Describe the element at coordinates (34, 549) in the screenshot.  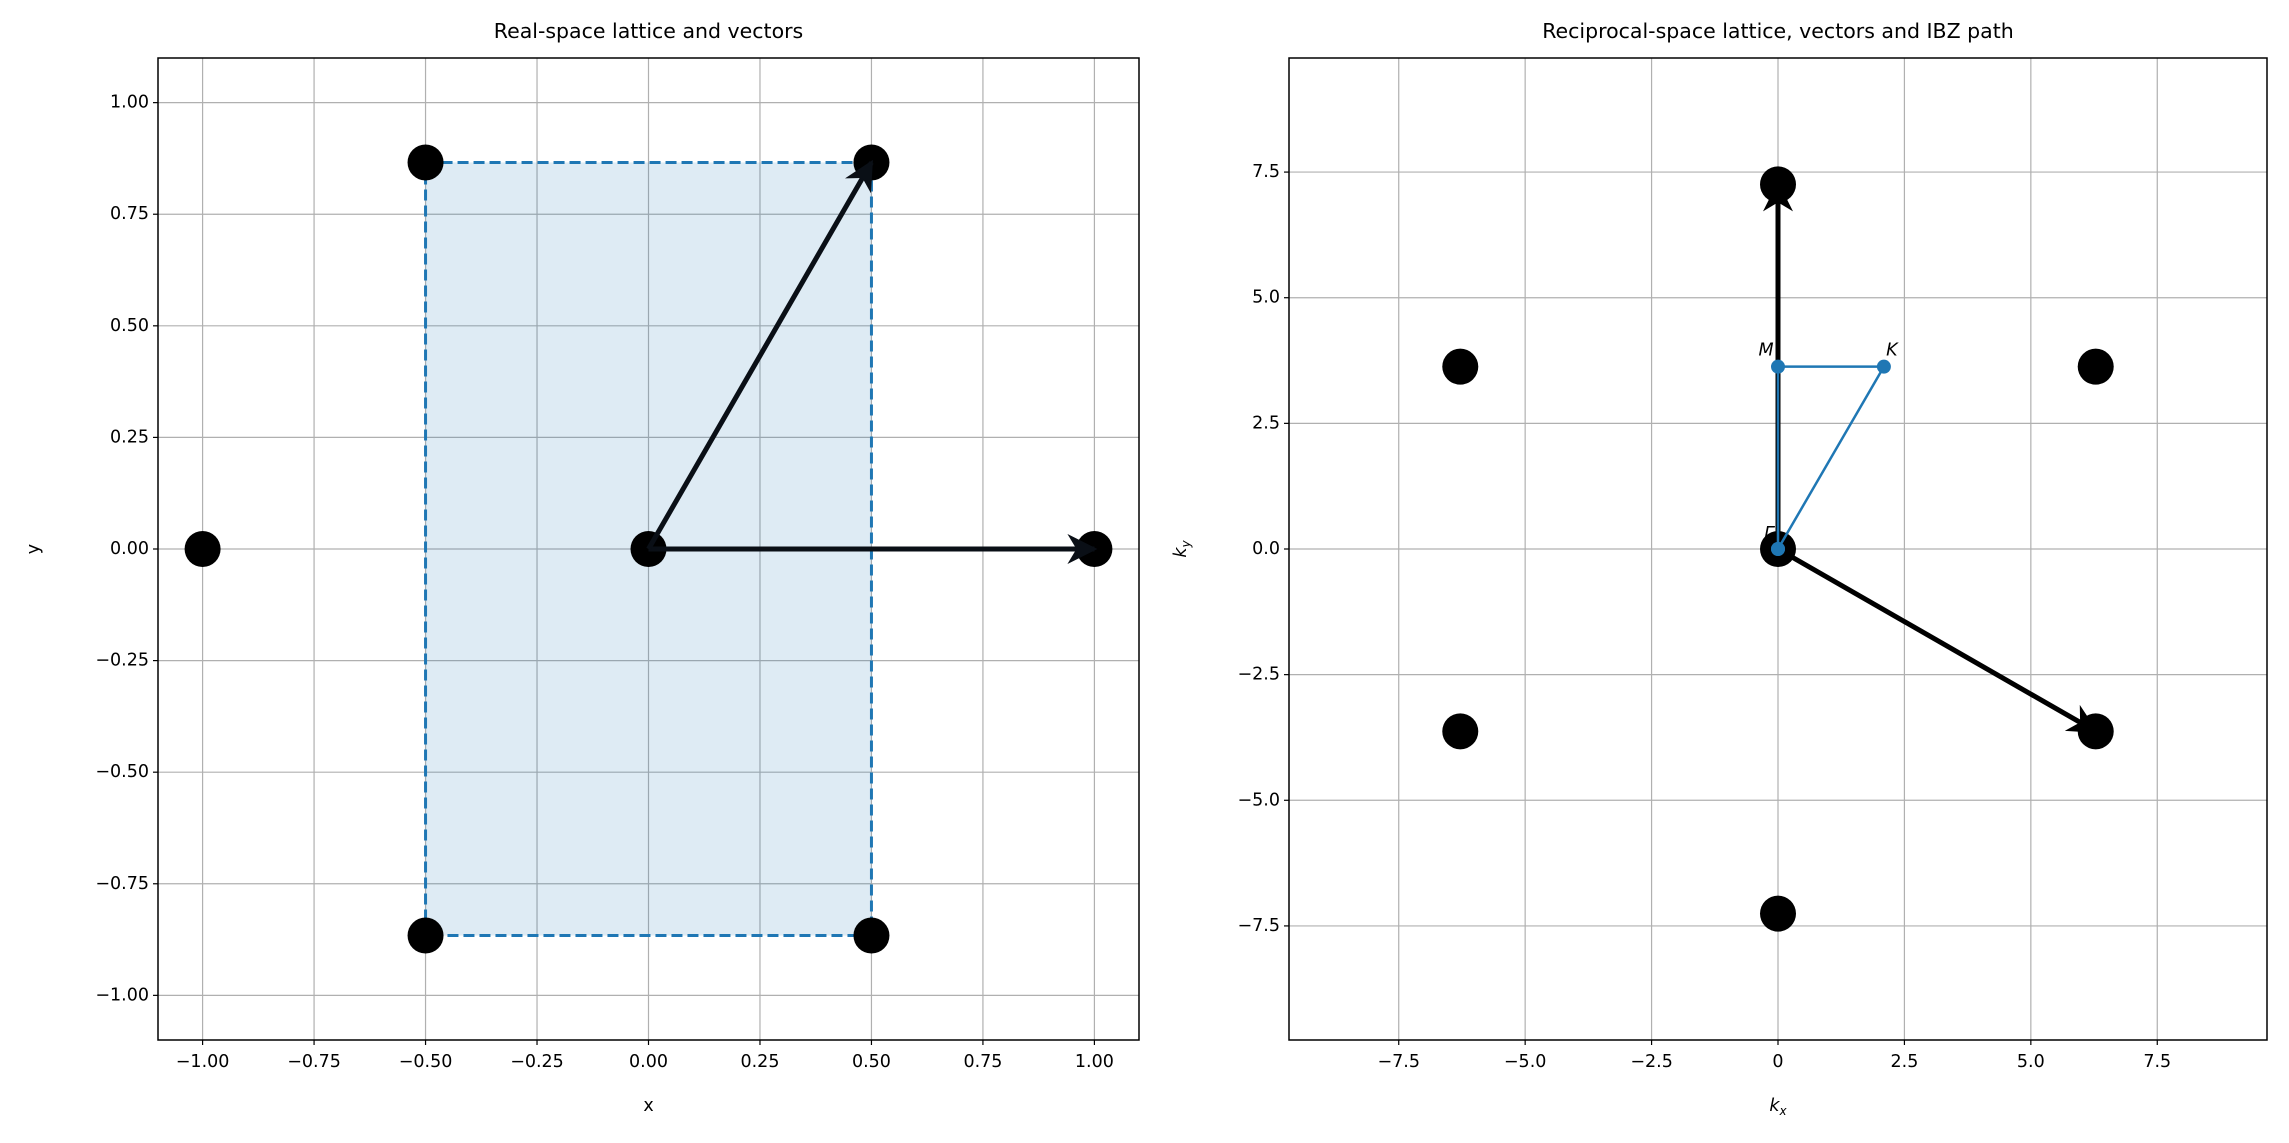
I see `y-axis-label: y` at that location.